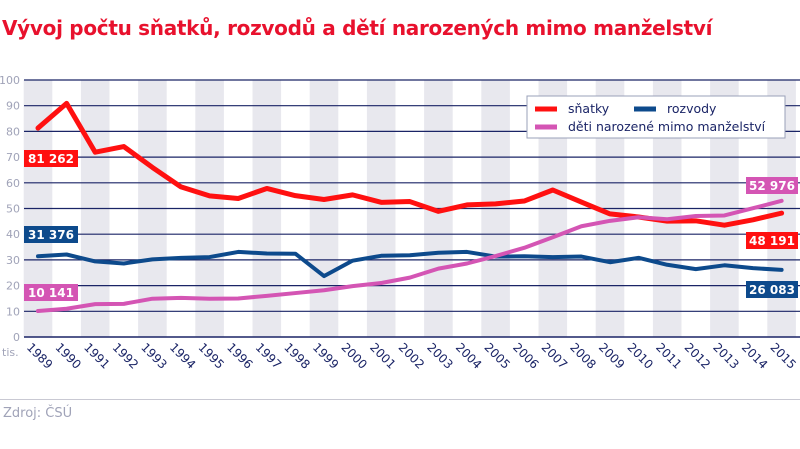  I want to click on legend-box, so click(656, 117).